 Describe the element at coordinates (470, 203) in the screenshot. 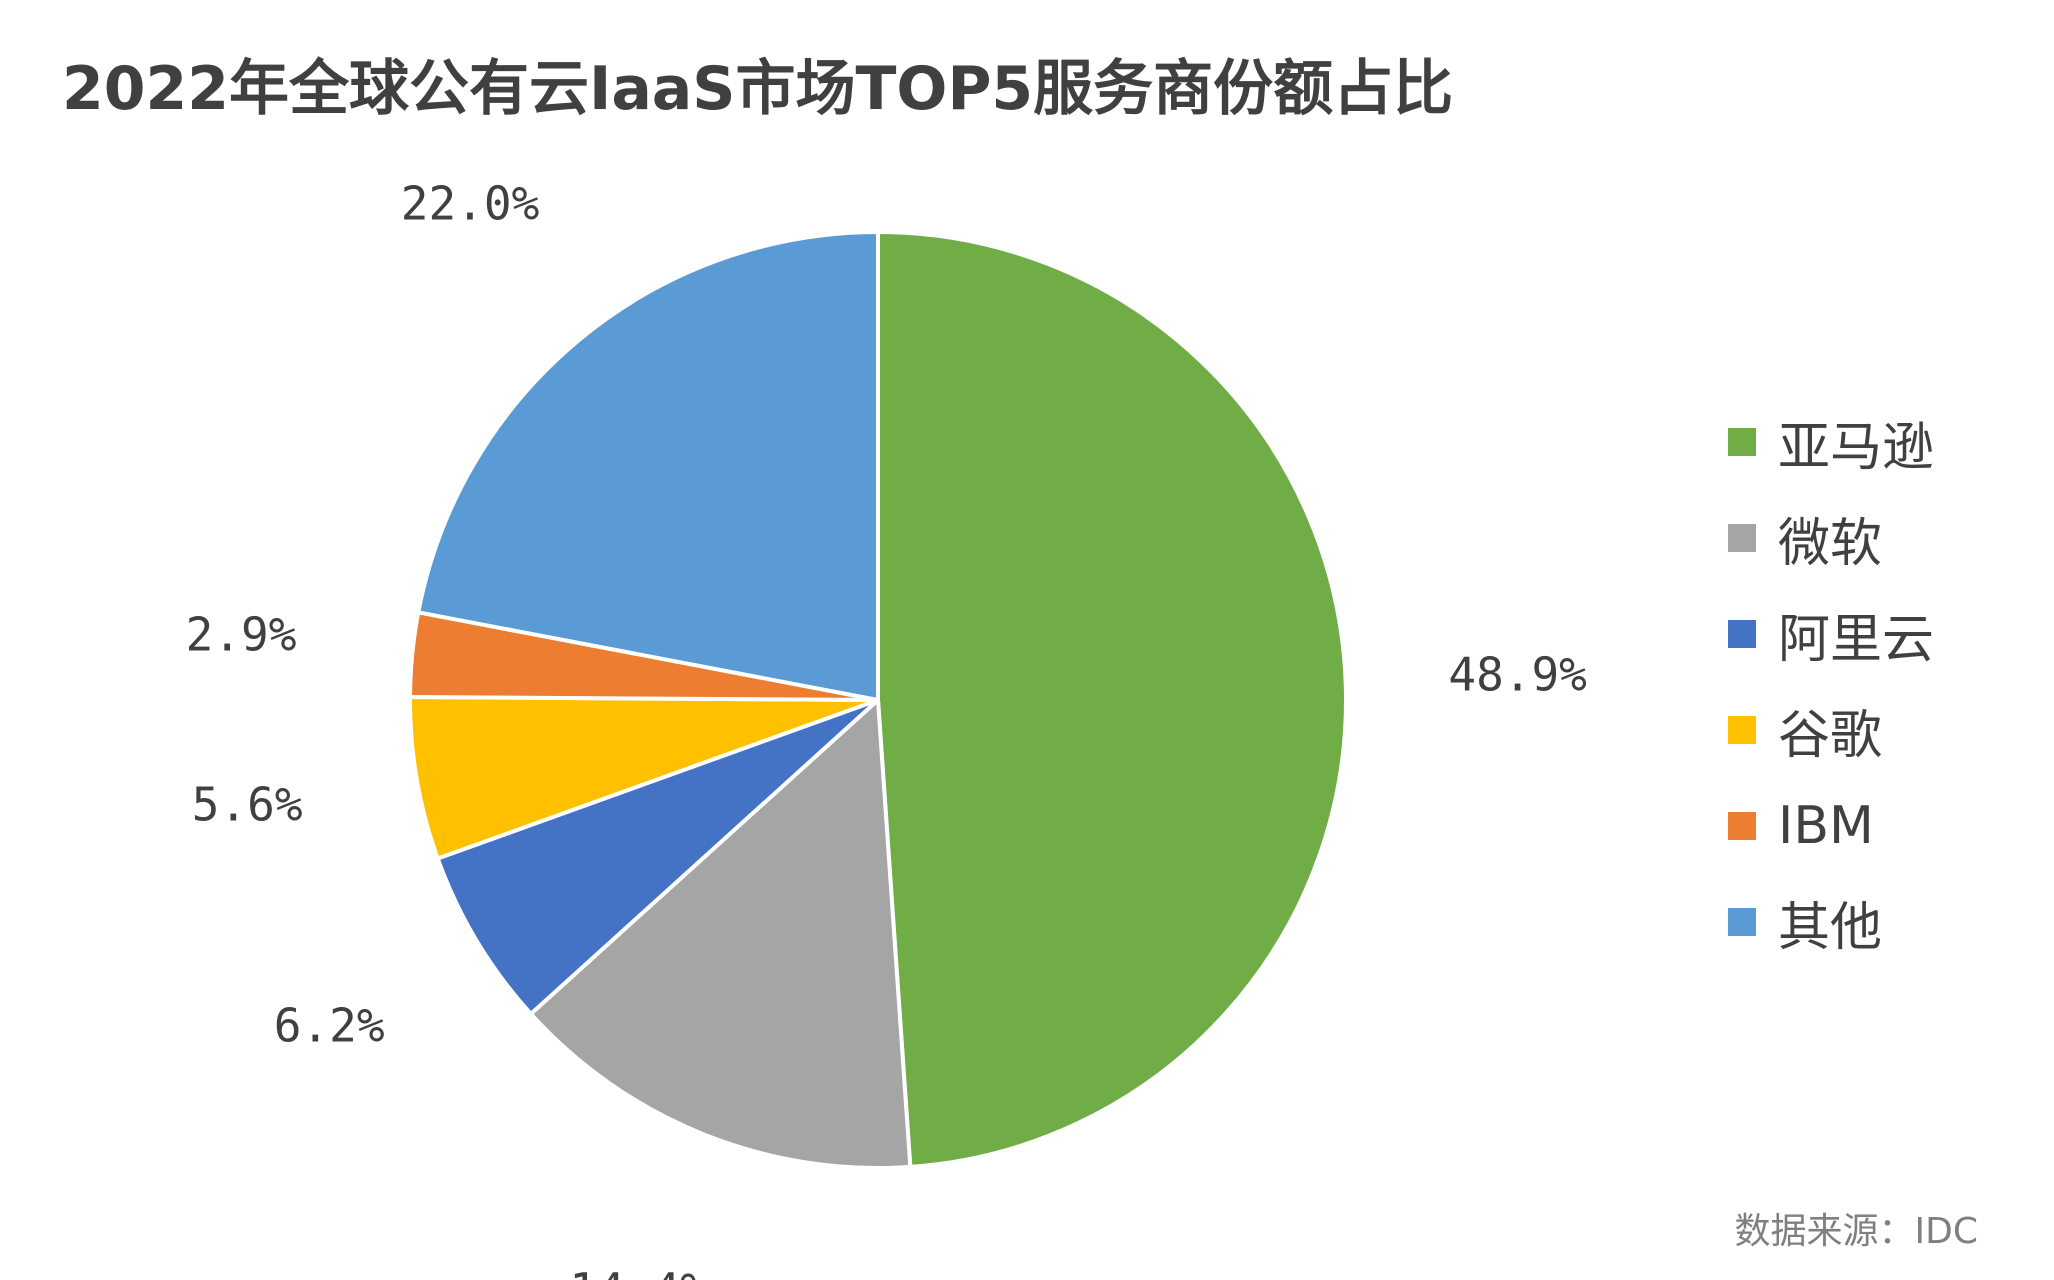

I see `data-label-6: 22.0%` at that location.